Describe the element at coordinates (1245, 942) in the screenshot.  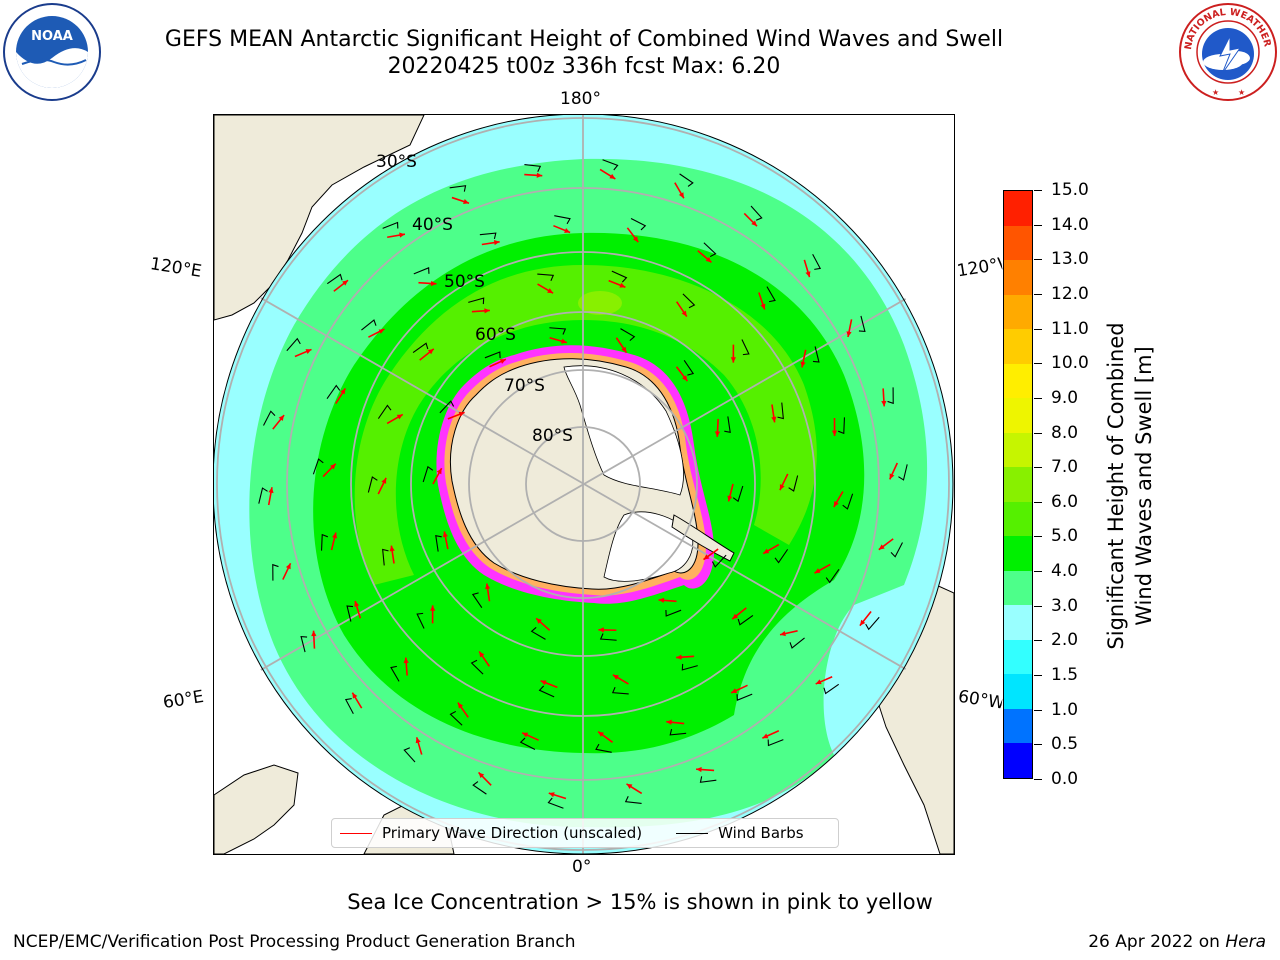
I see `footer-machine: Hera` at that location.